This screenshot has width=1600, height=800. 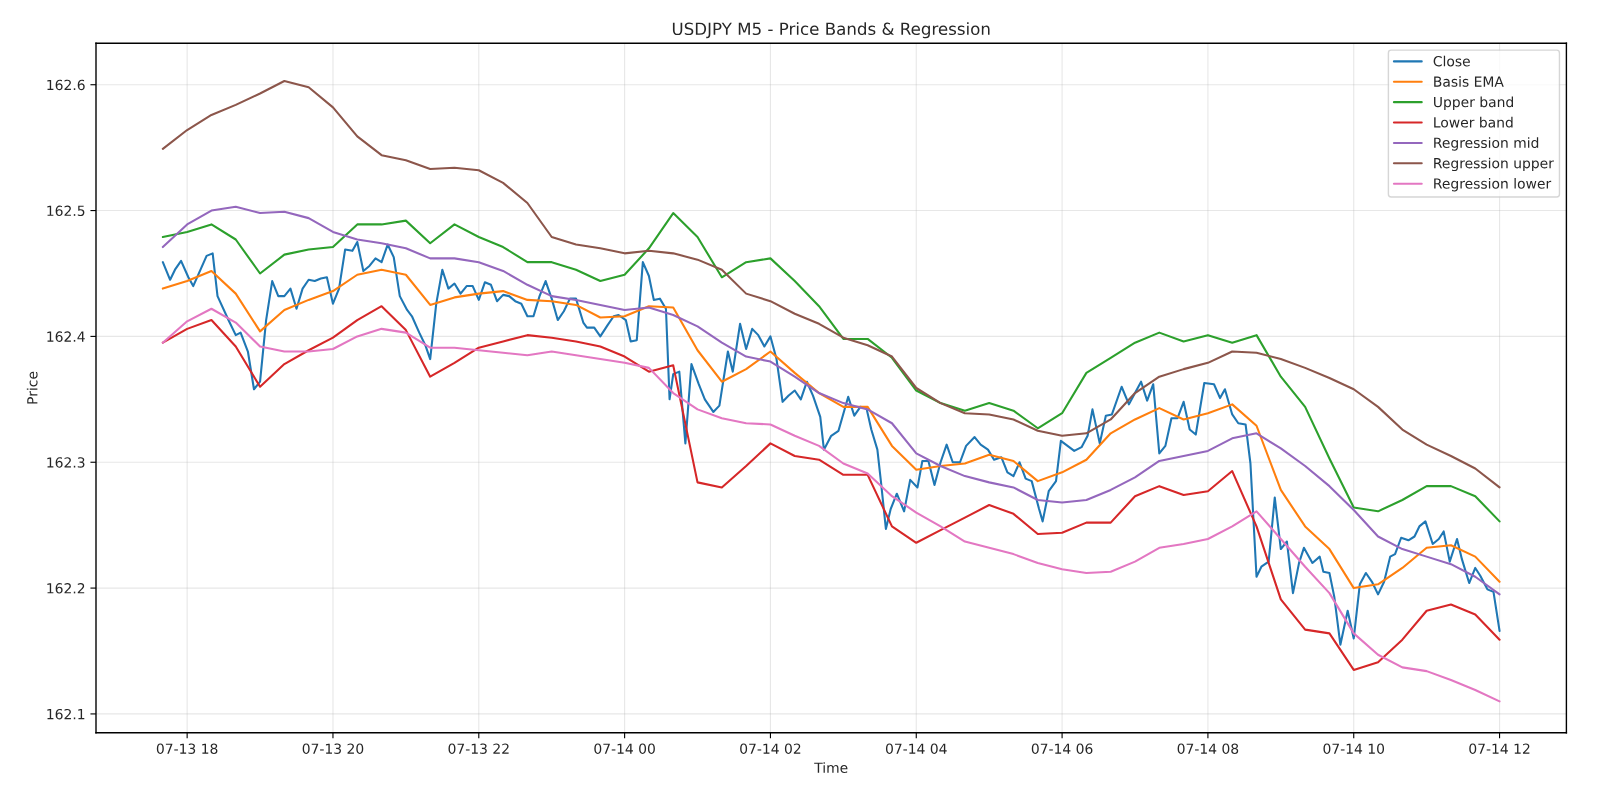 What do you see at coordinates (1486, 144) in the screenshot?
I see `legend-label: Regression mid` at bounding box center [1486, 144].